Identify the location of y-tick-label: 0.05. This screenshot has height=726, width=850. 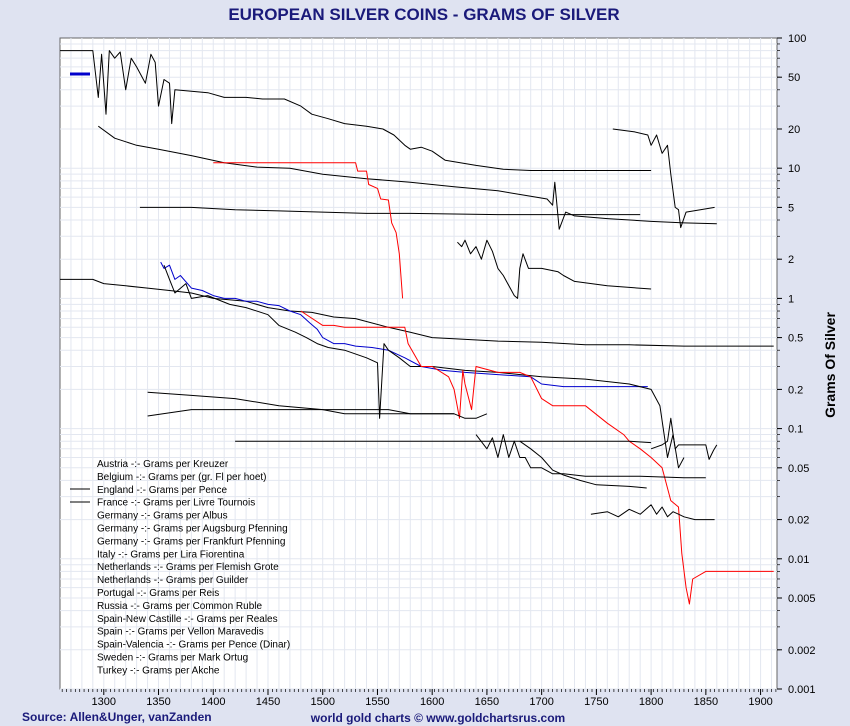
(798, 469).